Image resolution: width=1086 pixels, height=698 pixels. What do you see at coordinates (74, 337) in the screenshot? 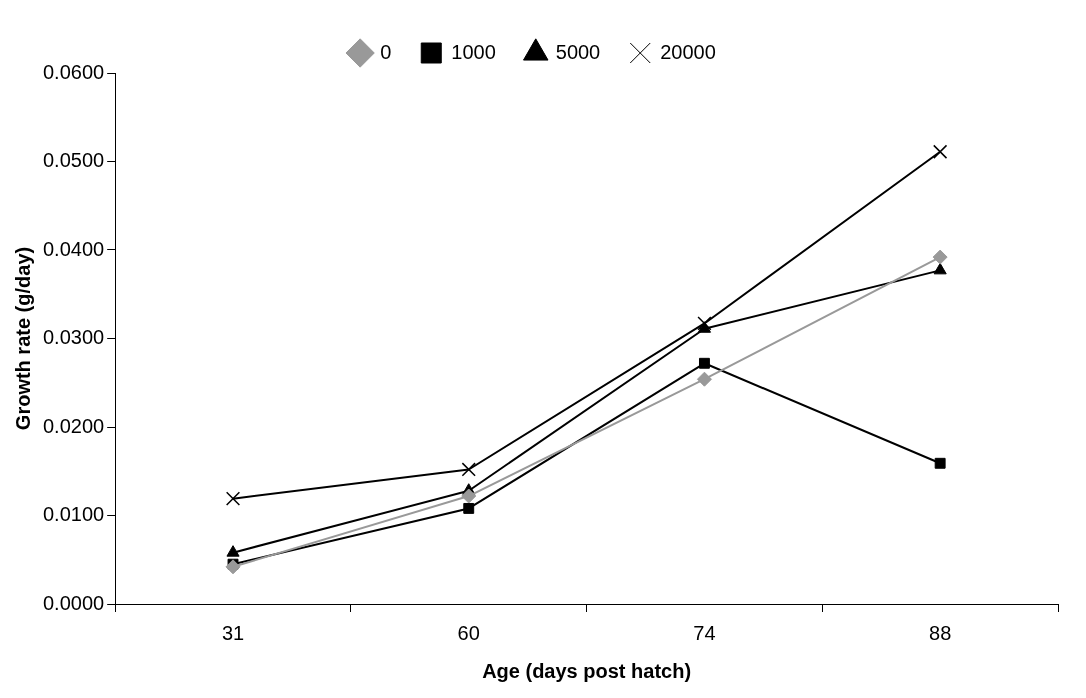
I see `y-tick-label: 0.0300` at bounding box center [74, 337].